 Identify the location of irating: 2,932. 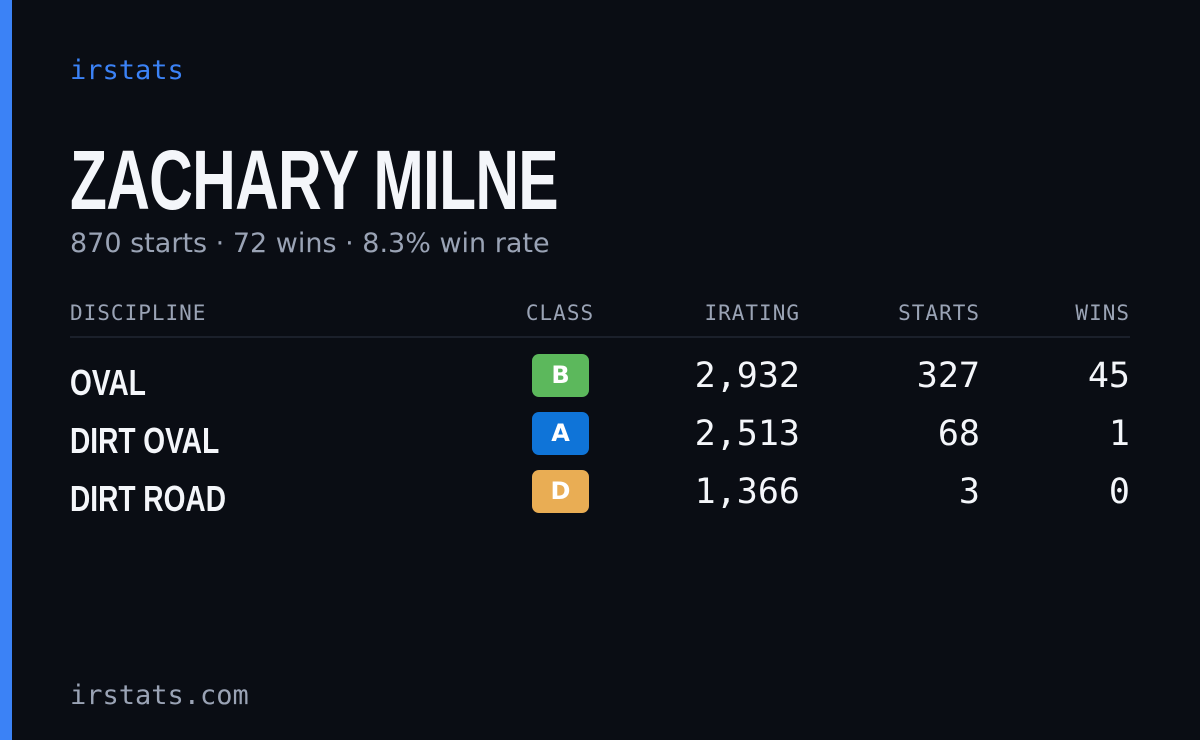
(747, 376).